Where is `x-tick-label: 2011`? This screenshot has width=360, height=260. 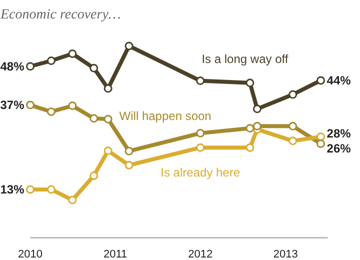
x-tick-label: 2011 is located at coordinates (115, 254).